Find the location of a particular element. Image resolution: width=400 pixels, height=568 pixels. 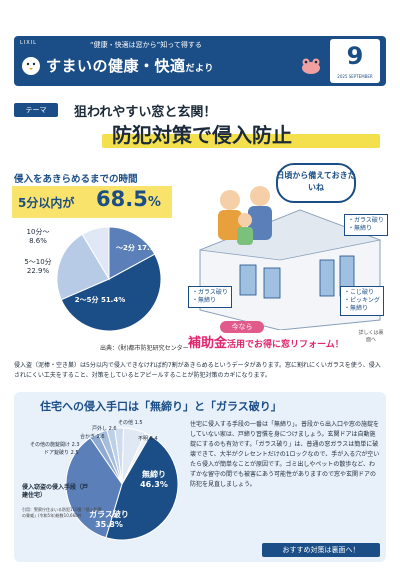

header-banner is located at coordinates (200, 61).